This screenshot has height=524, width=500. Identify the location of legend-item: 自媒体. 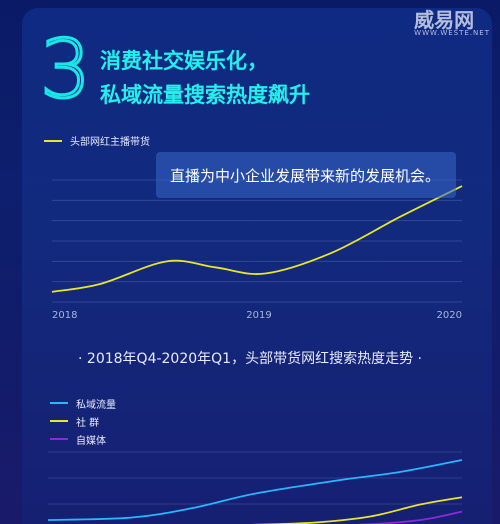
(83, 439).